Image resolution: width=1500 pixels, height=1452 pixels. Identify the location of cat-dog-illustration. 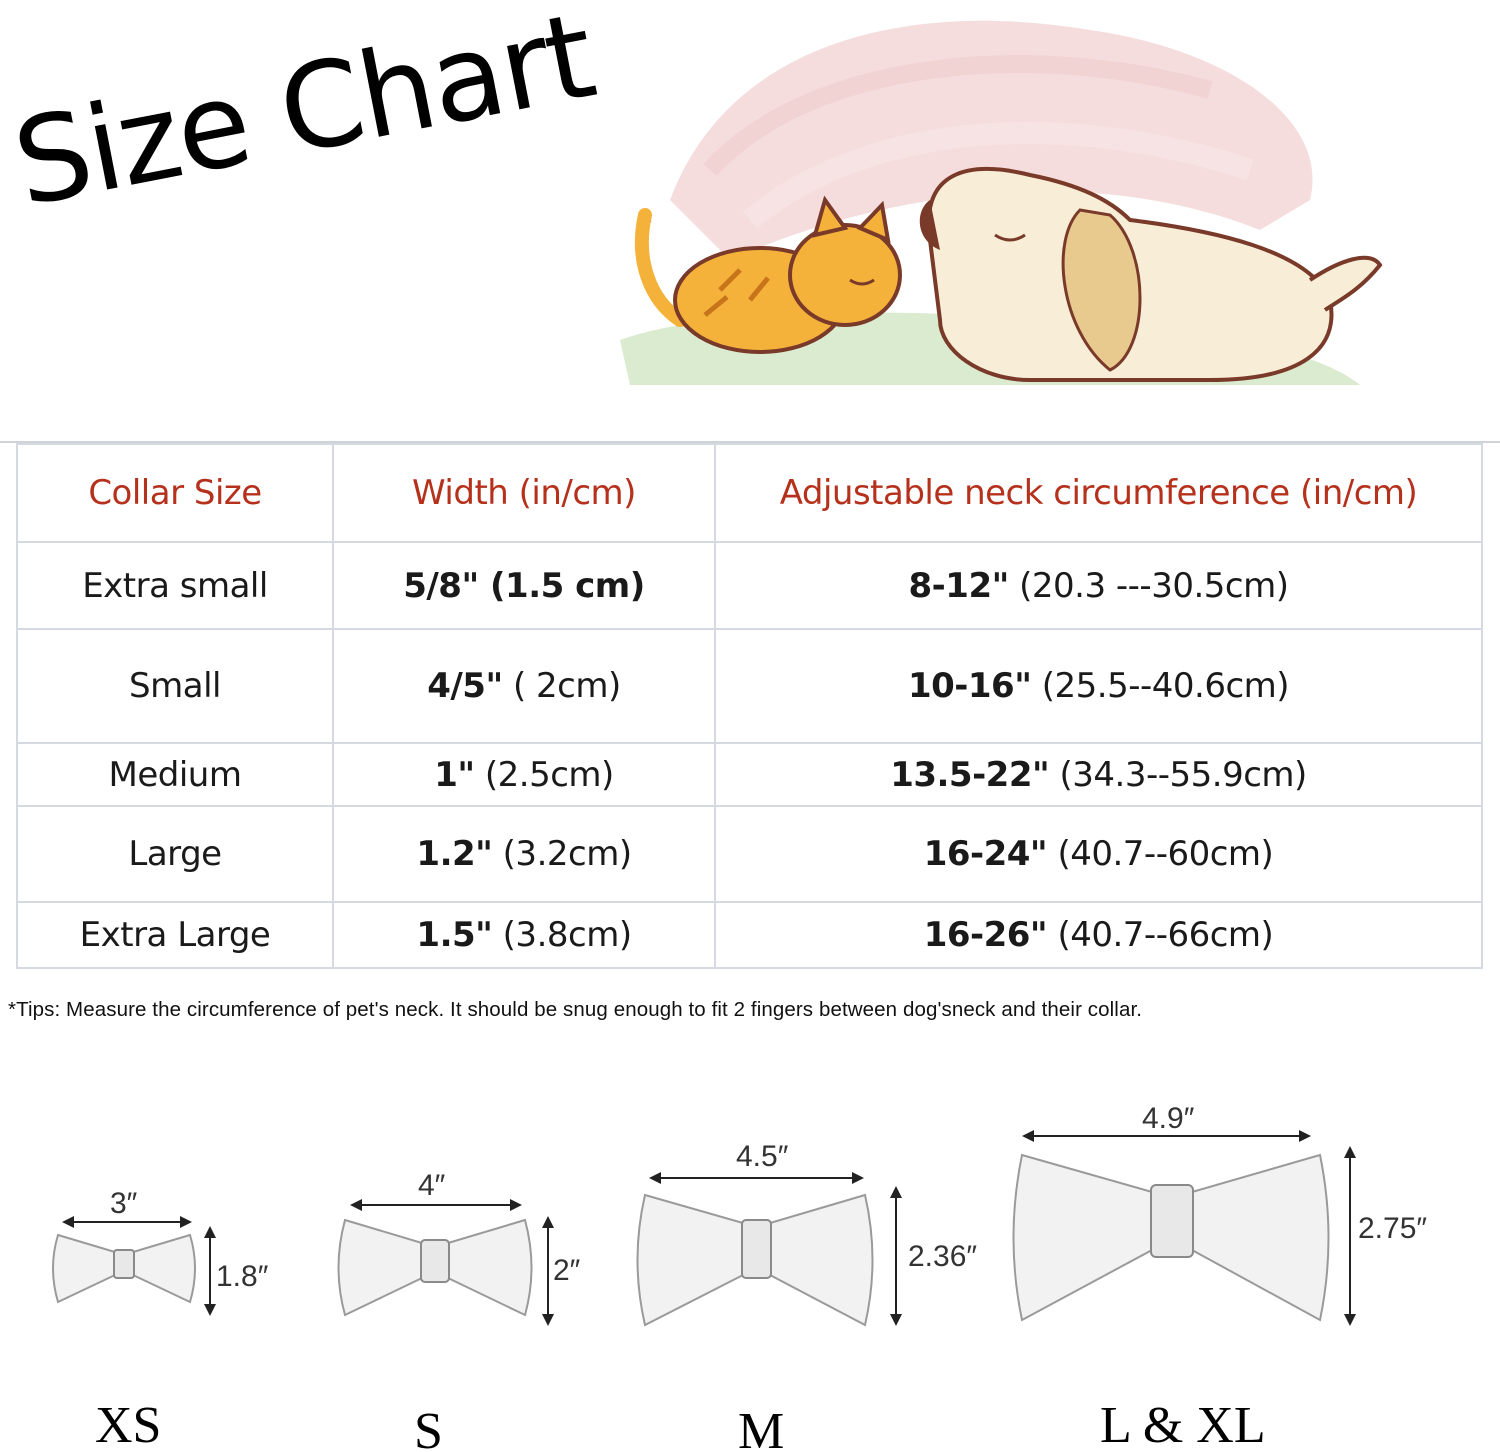
(1001, 202).